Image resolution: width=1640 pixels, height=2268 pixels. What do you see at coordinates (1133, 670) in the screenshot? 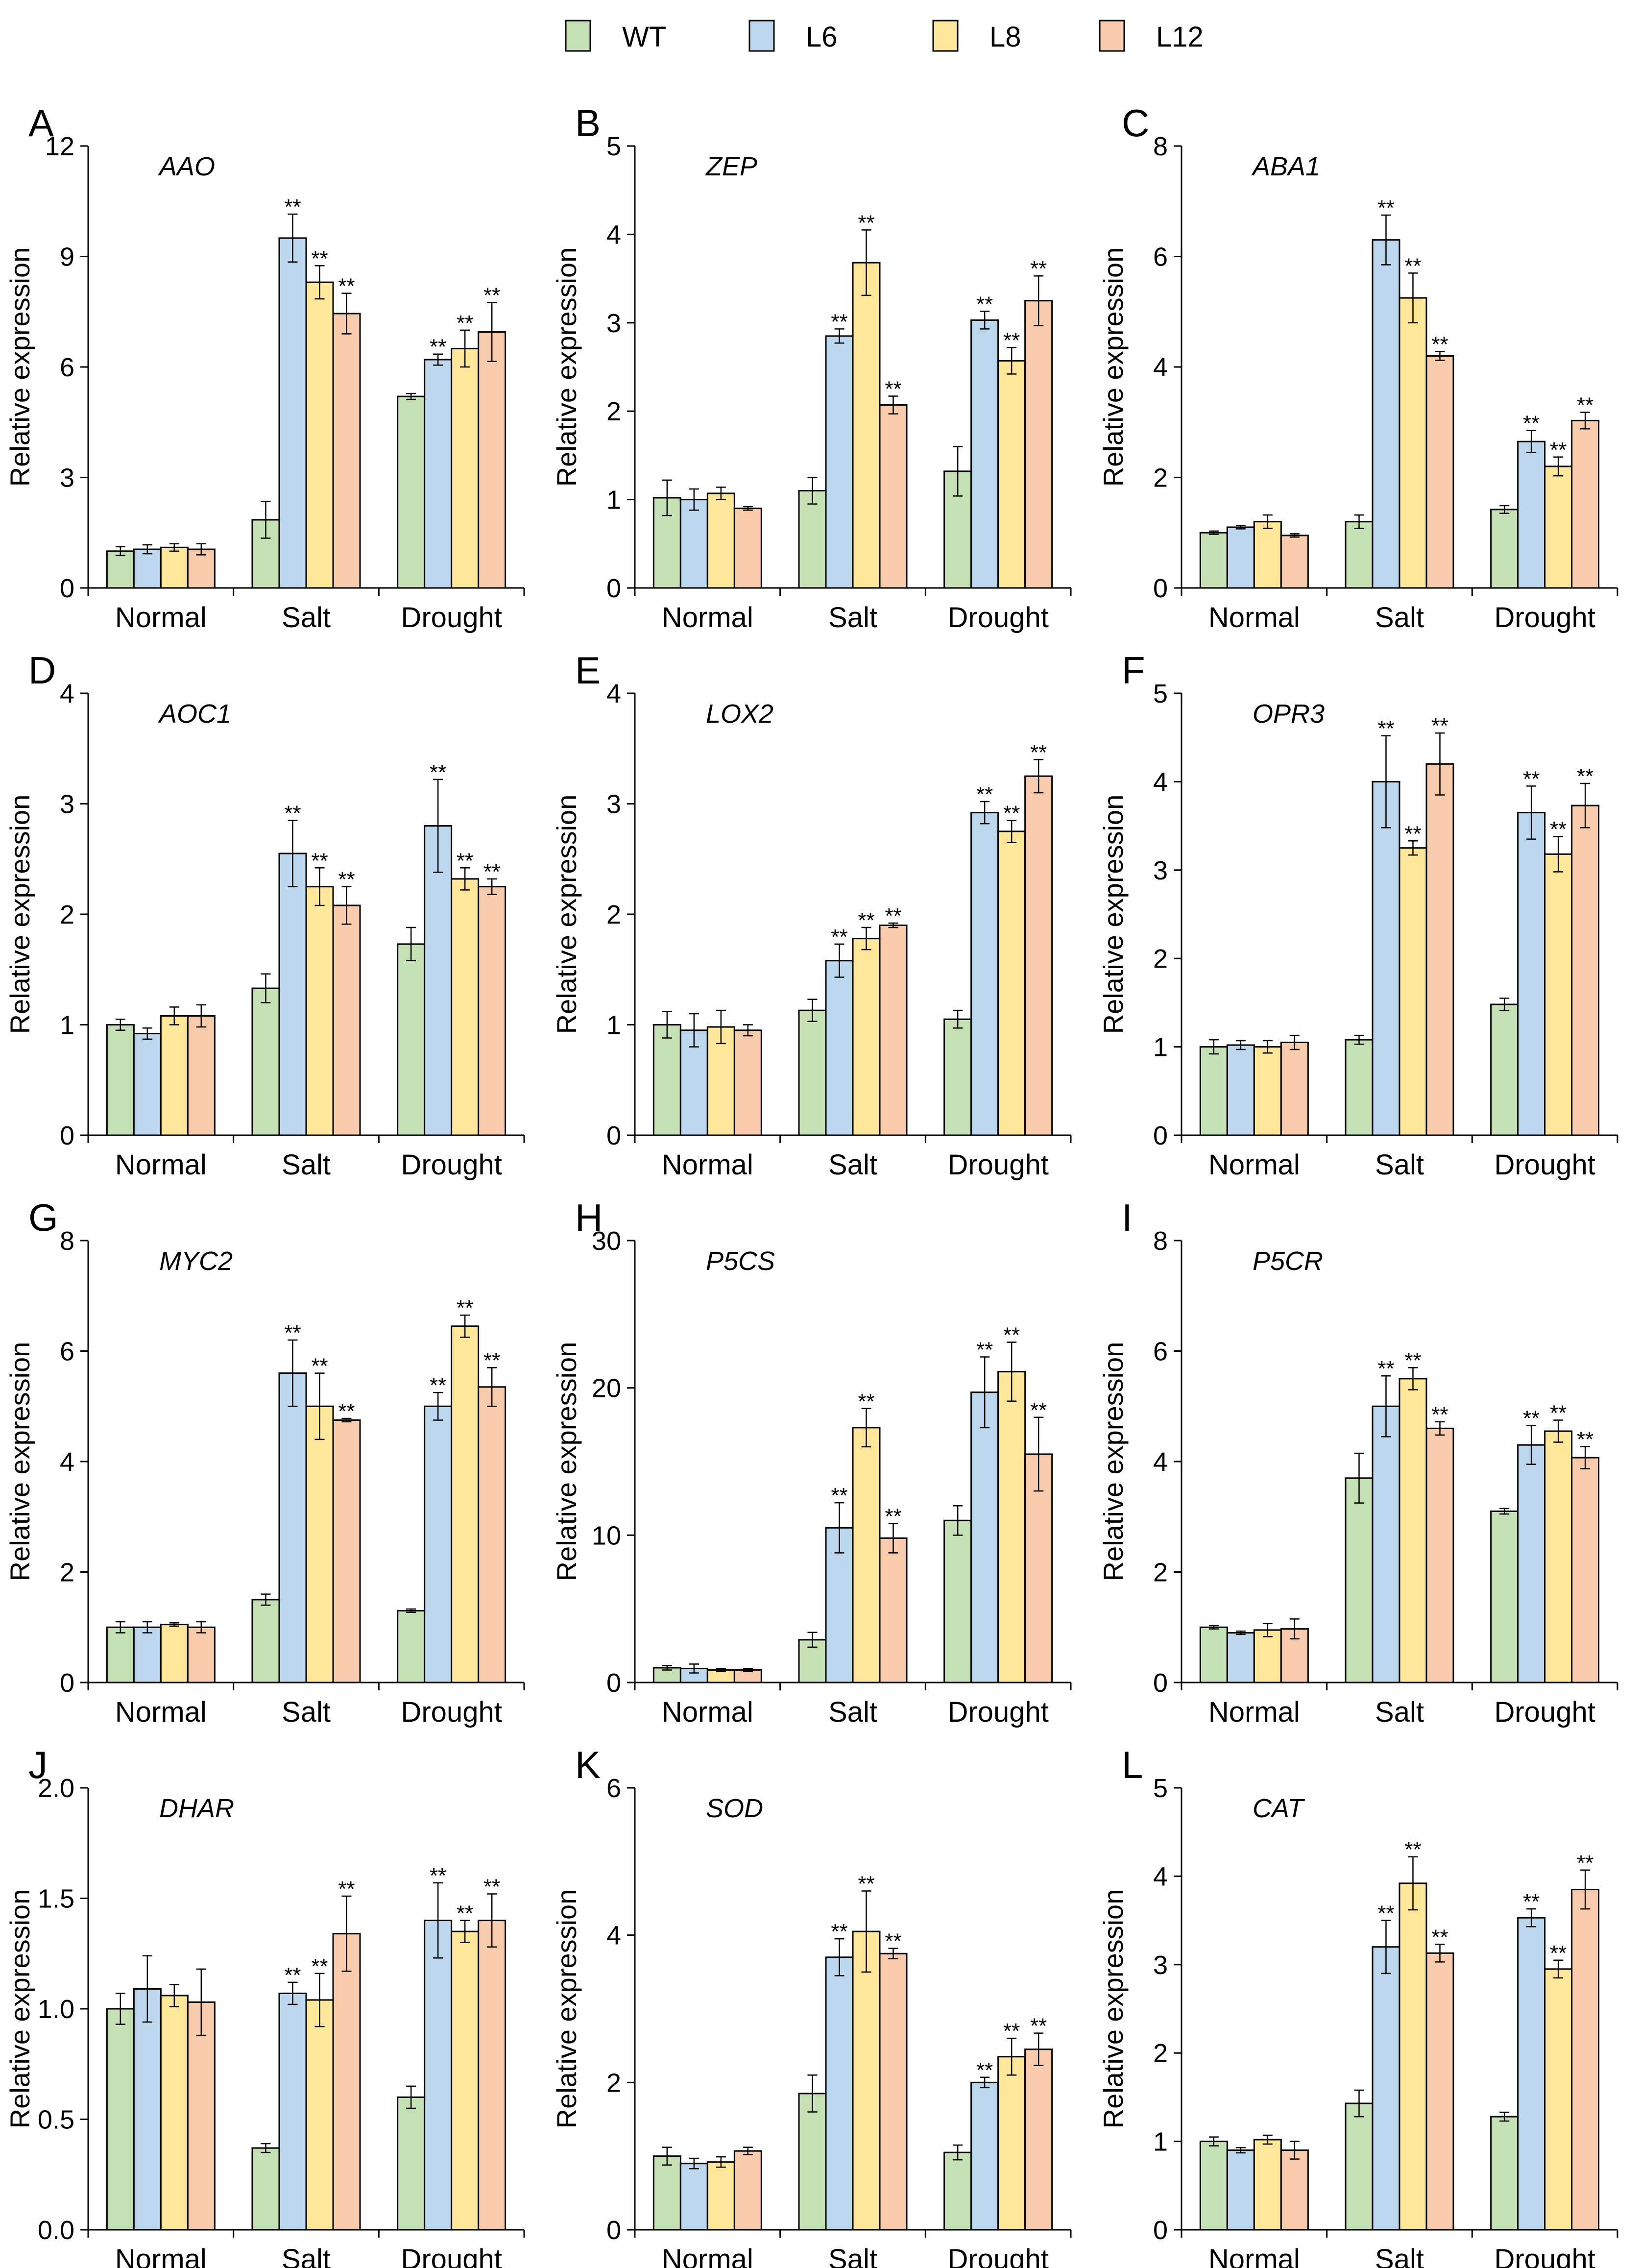
I see `panel-letter: F` at bounding box center [1133, 670].